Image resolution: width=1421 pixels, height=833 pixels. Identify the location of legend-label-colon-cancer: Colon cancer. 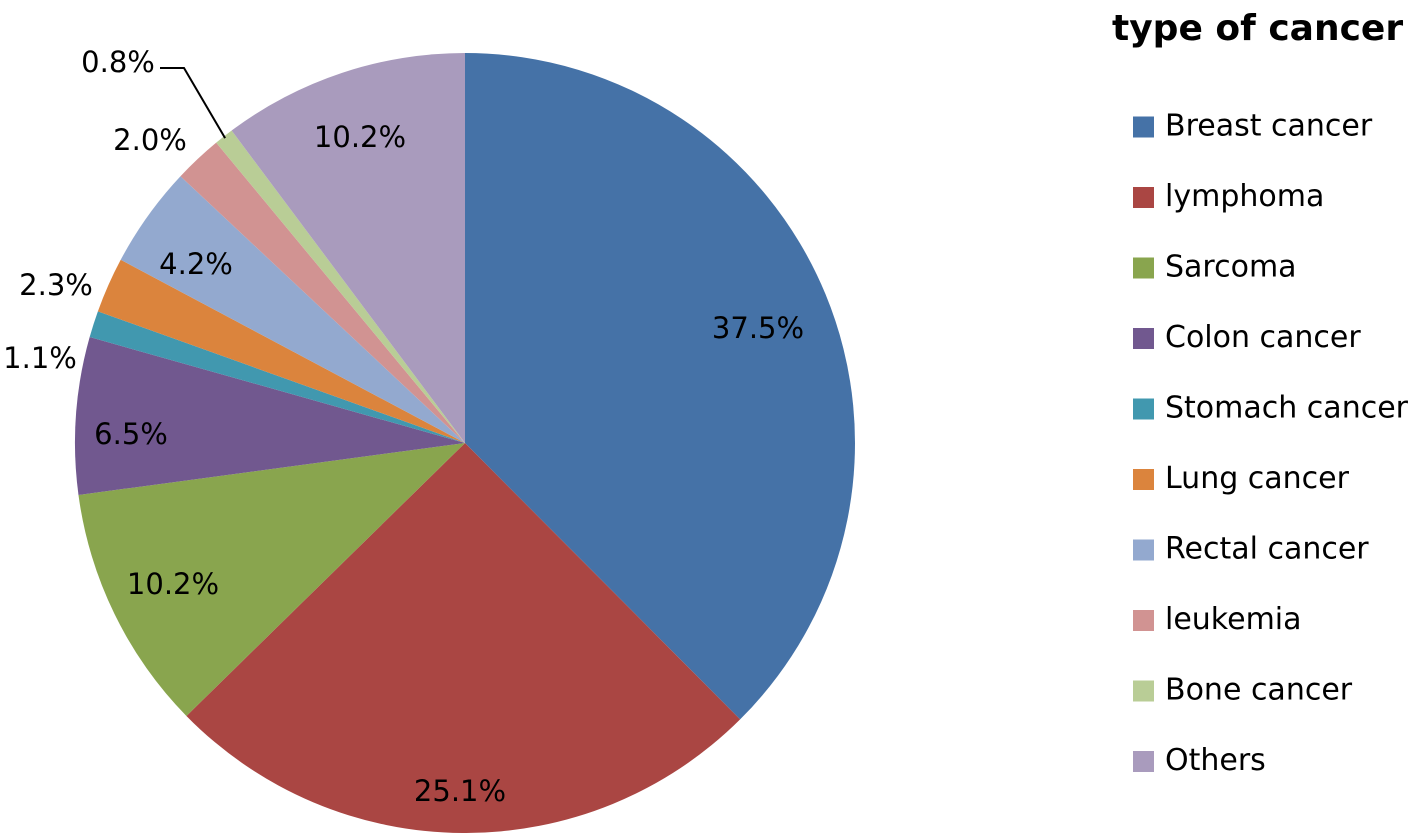
(1263, 337).